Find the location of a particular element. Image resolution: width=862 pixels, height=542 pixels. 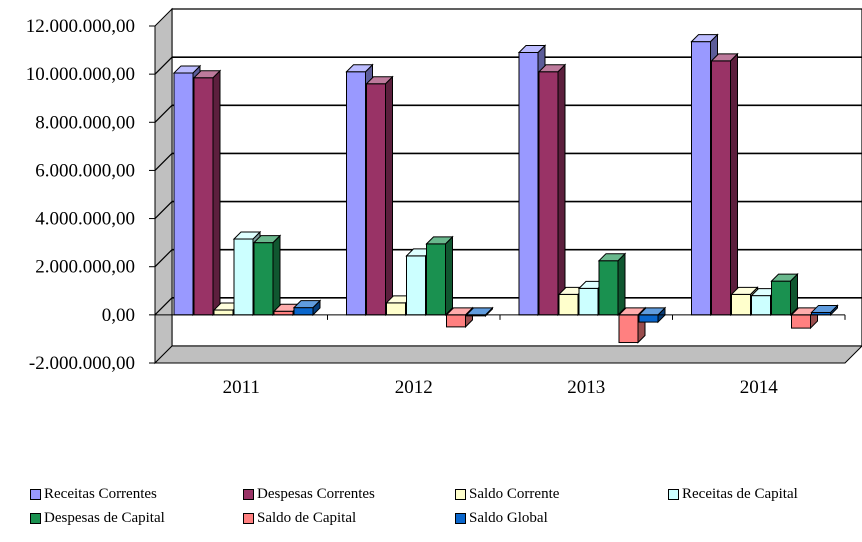

x-tick-label: 2012 is located at coordinates (414, 387).